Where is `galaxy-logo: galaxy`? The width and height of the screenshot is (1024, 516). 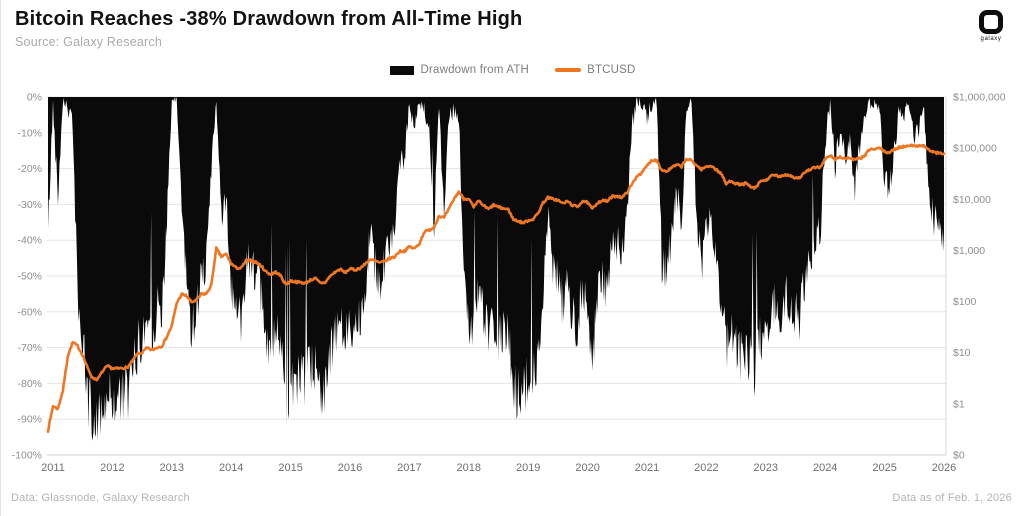 galaxy-logo: galaxy is located at coordinates (991, 26).